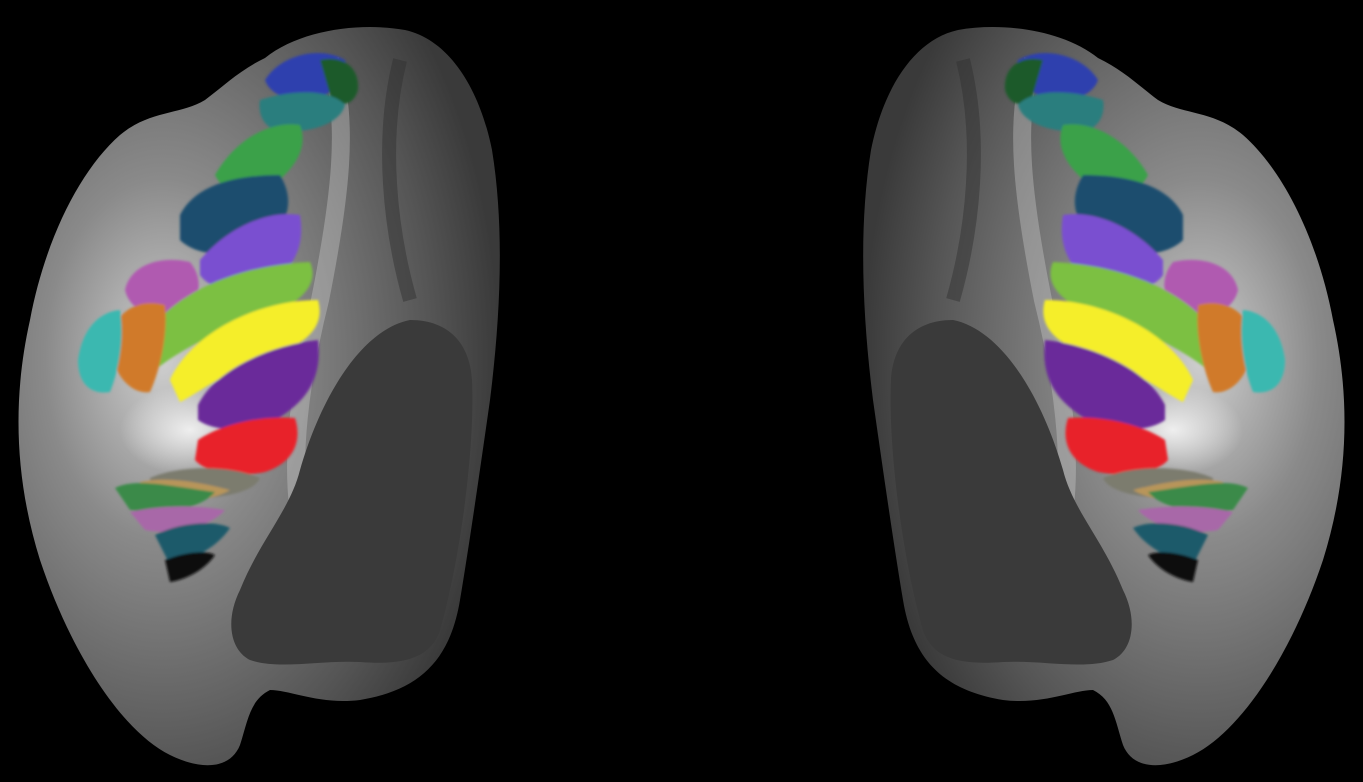  I want to click on left-parcels, so click(218, 317).